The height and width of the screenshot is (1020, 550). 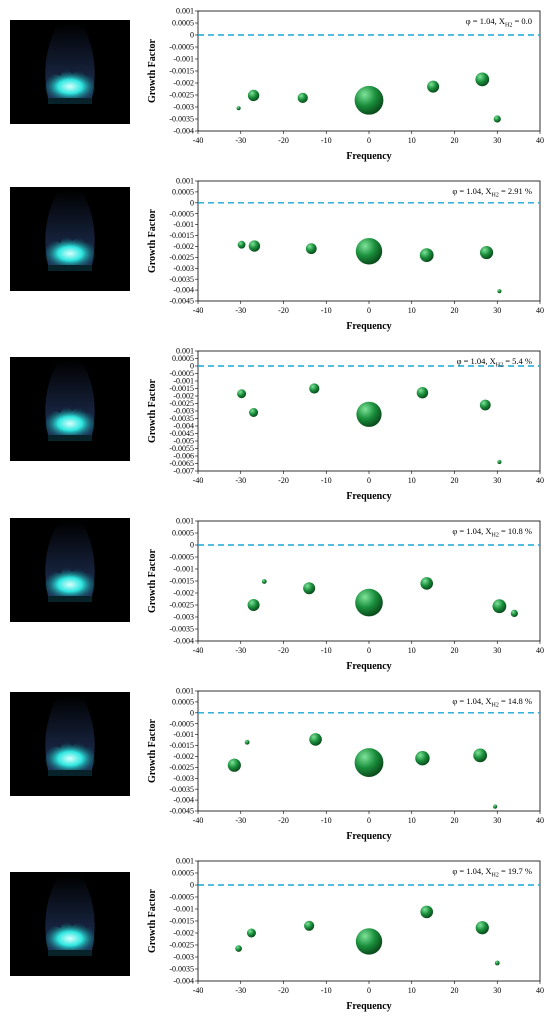 I want to click on x-tick-label: 10, so click(x=412, y=820).